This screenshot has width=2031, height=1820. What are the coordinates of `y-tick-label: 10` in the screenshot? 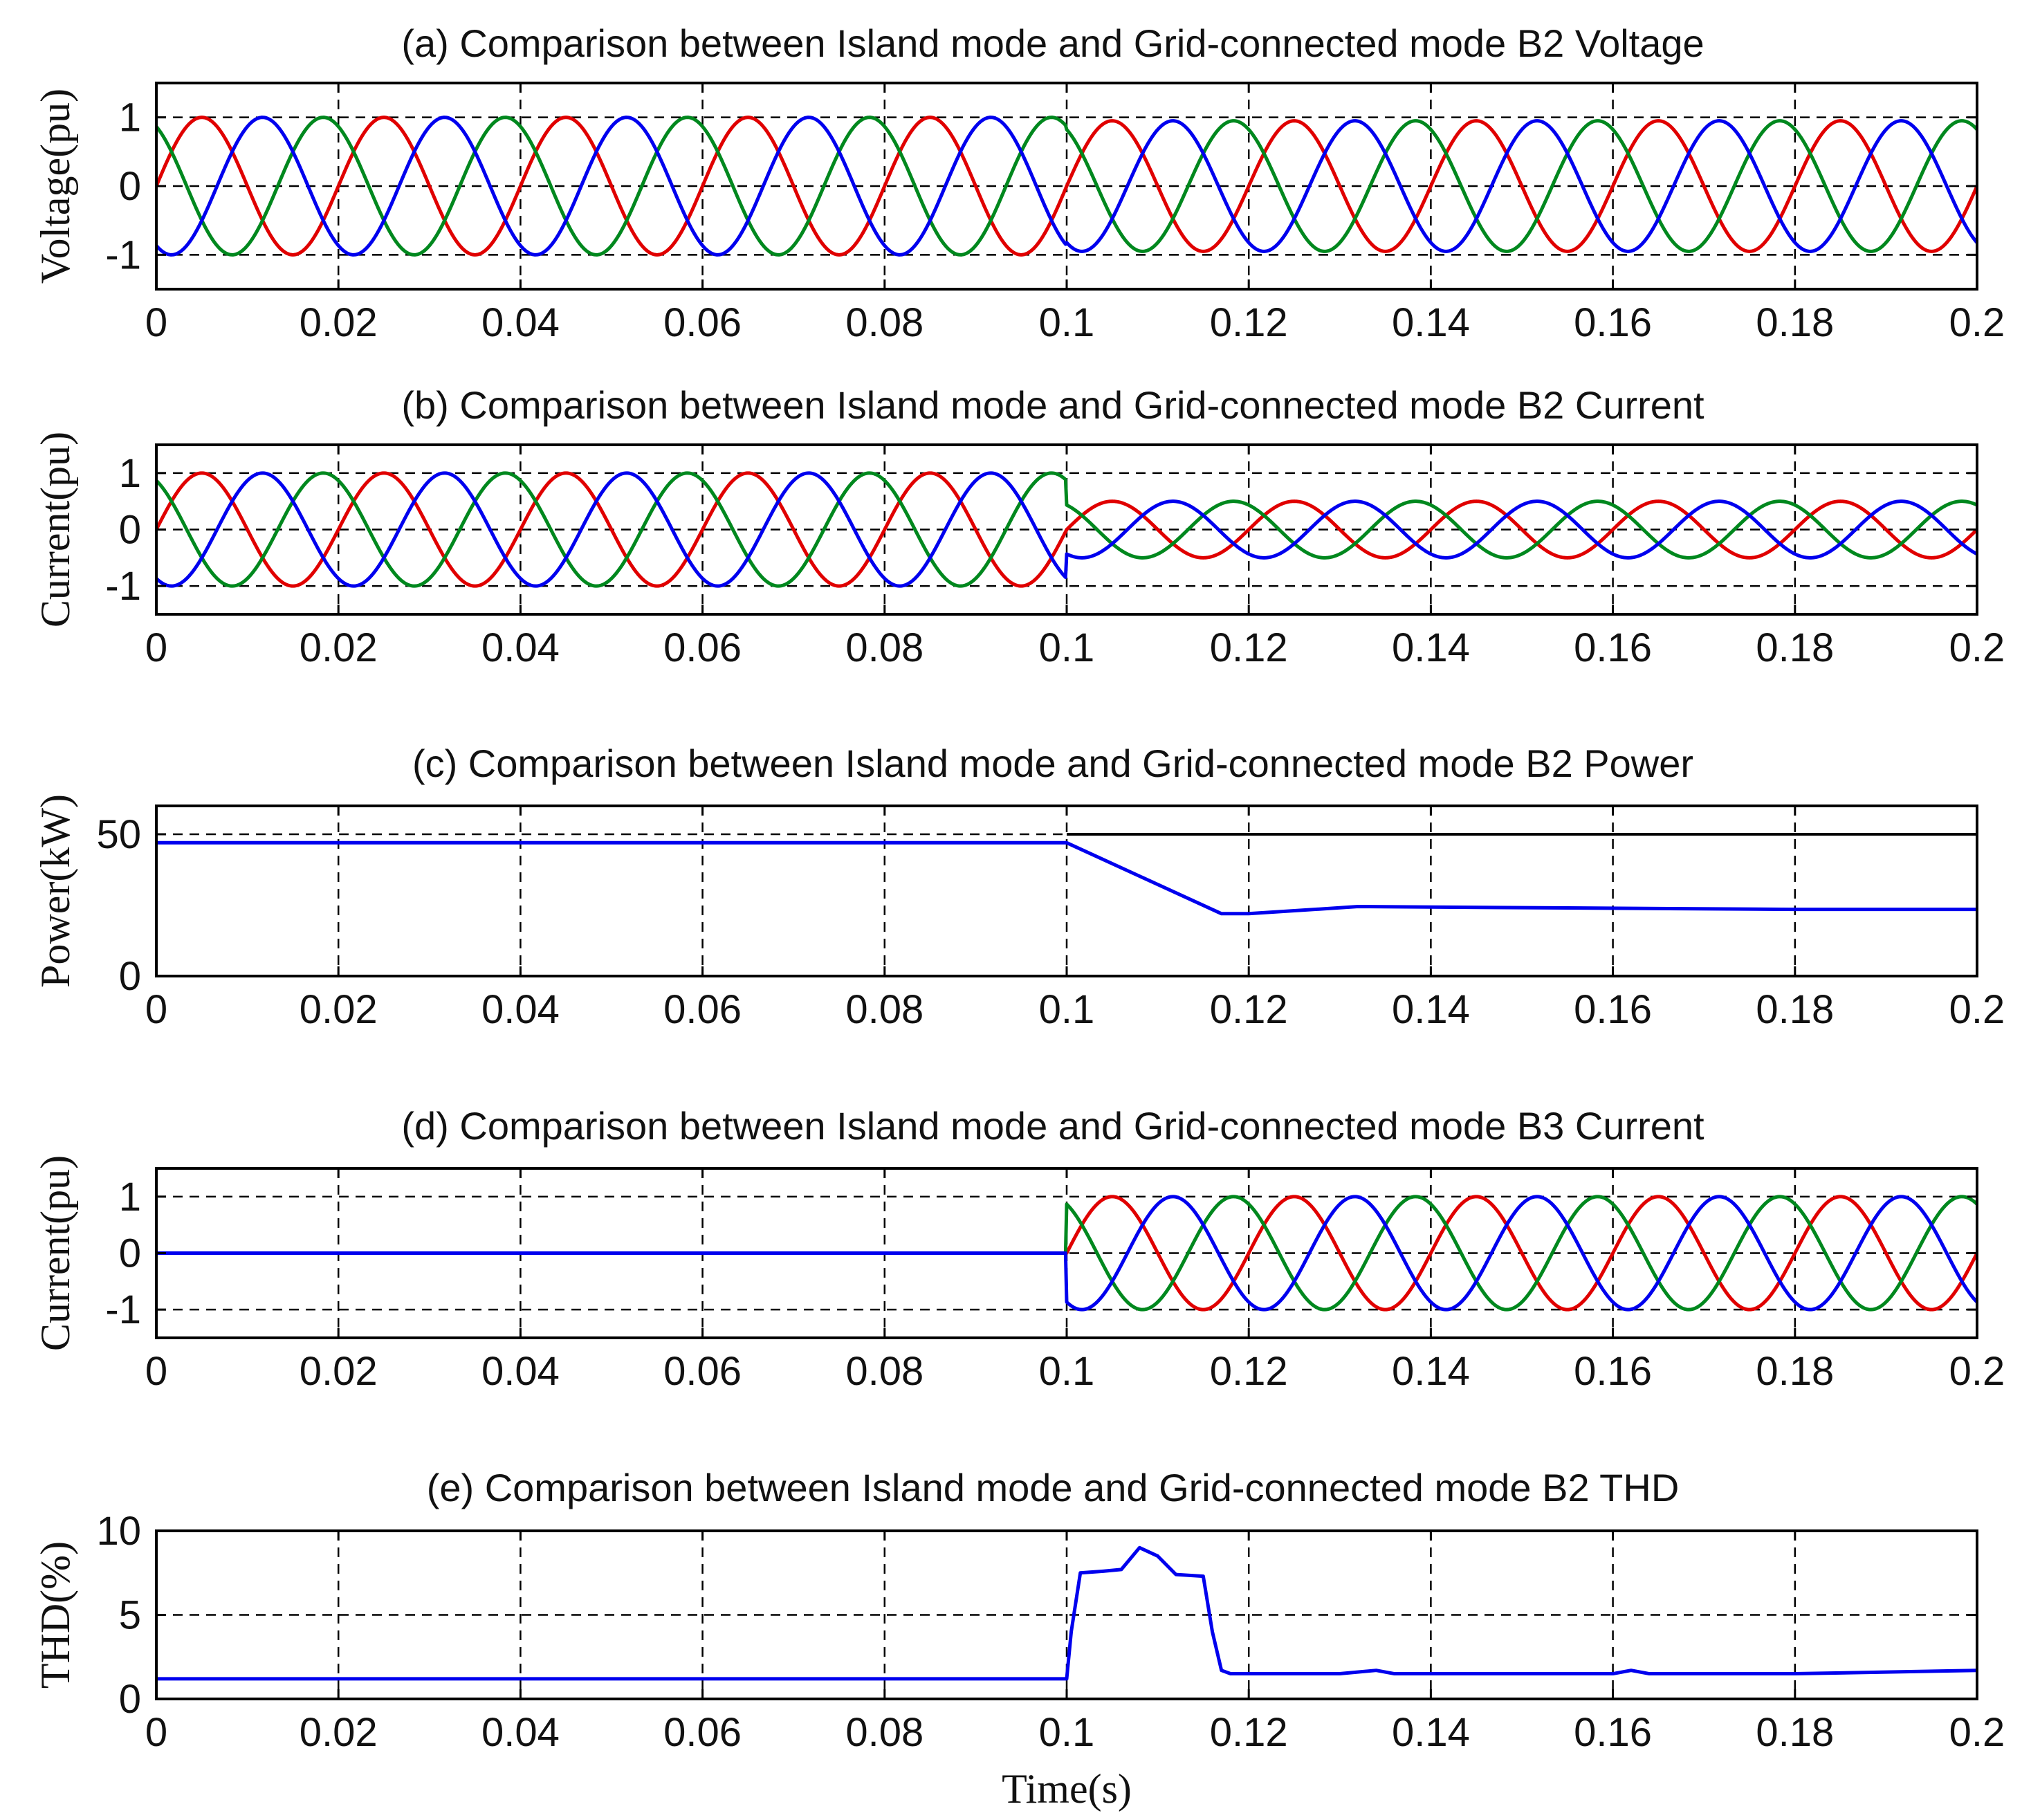 It's located at (118, 1531).